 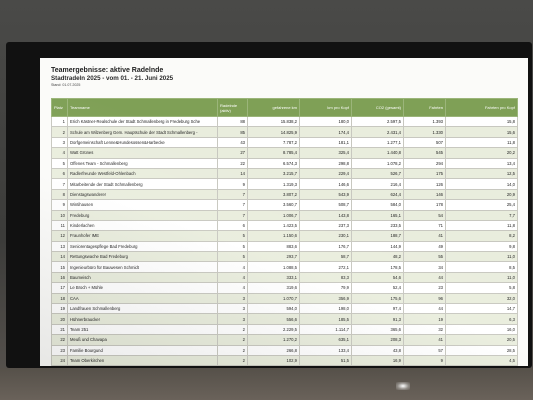 What do you see at coordinates (481, 288) in the screenshot?
I see `cell-fahrten-pro-kopf: 5,8` at bounding box center [481, 288].